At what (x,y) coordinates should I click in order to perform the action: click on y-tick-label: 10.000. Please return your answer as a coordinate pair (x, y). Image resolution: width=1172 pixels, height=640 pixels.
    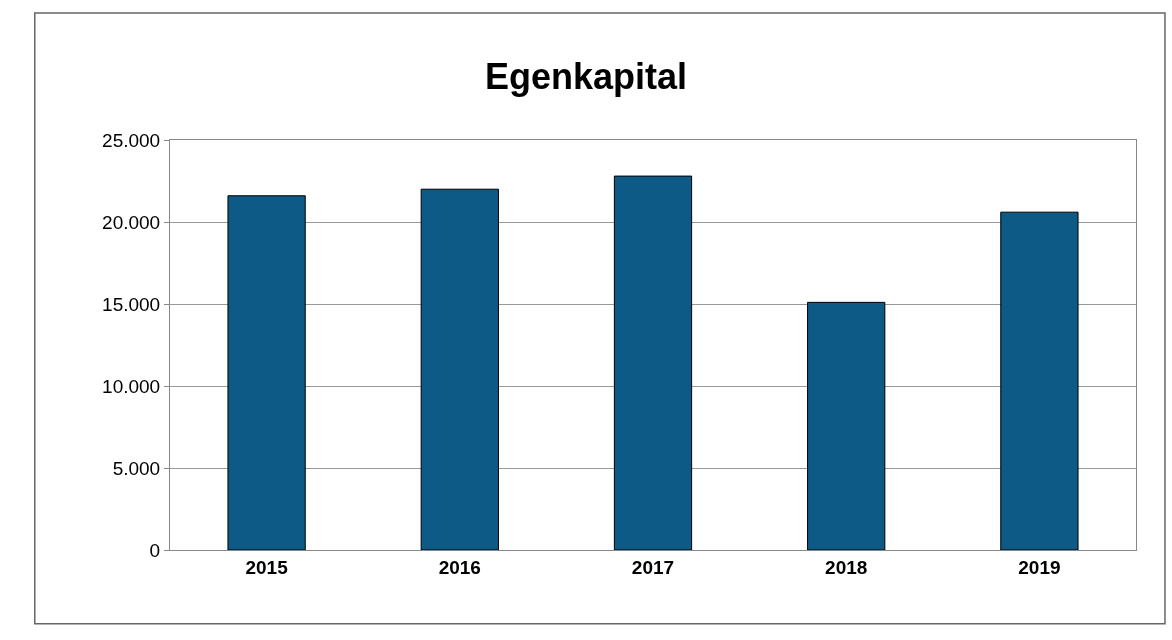
    Looking at the image, I should click on (131, 386).